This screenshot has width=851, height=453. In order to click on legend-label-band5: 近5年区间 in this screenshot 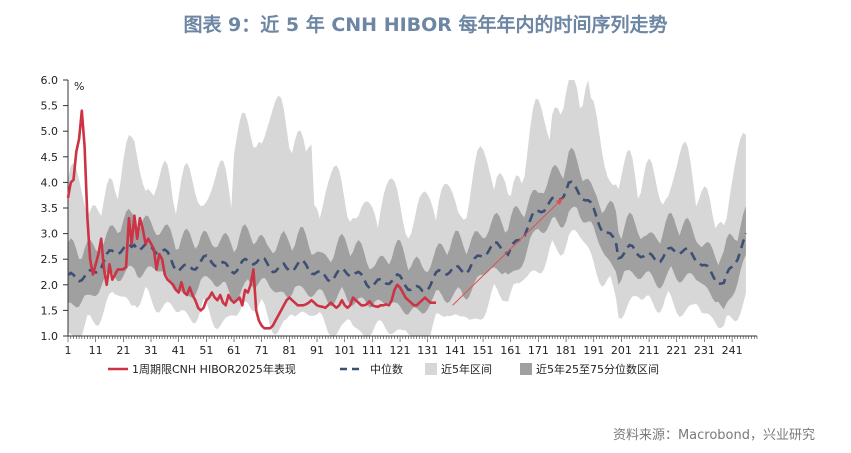, I will do `click(466, 369)`.